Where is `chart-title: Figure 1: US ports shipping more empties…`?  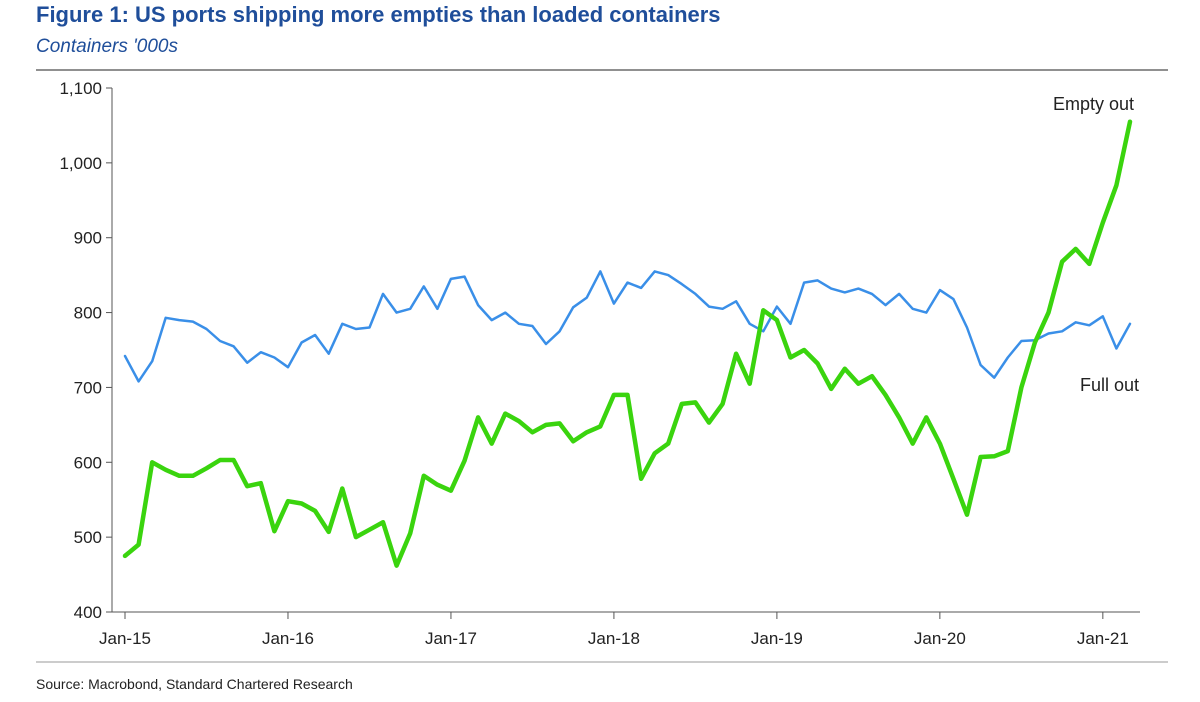
chart-title: Figure 1: US ports shipping more empties… is located at coordinates (378, 14).